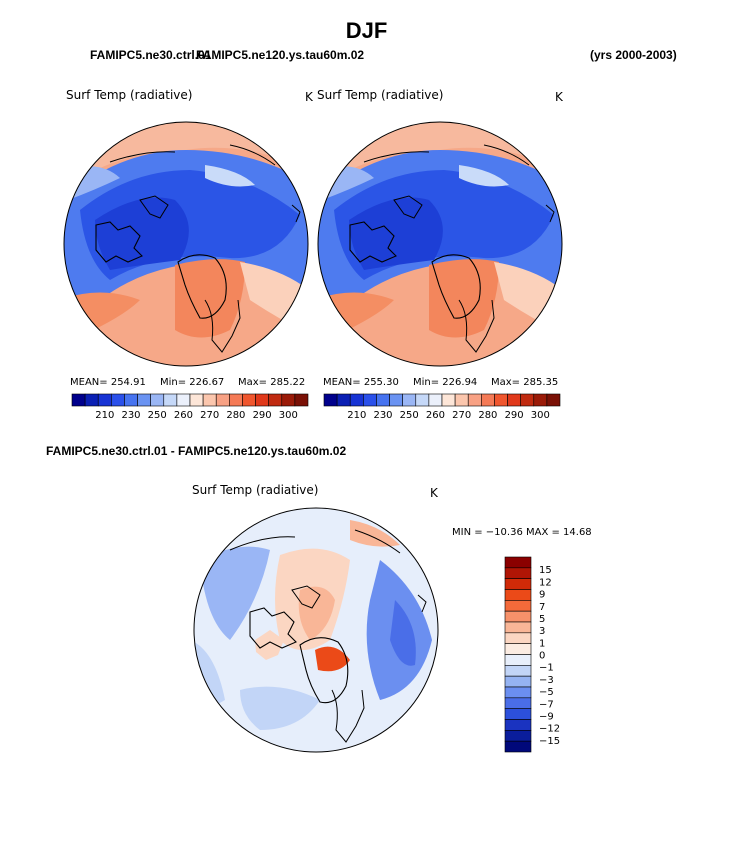 The height and width of the screenshot is (851, 733). I want to click on difference-colorbar-tick-label: −1, so click(546, 668).